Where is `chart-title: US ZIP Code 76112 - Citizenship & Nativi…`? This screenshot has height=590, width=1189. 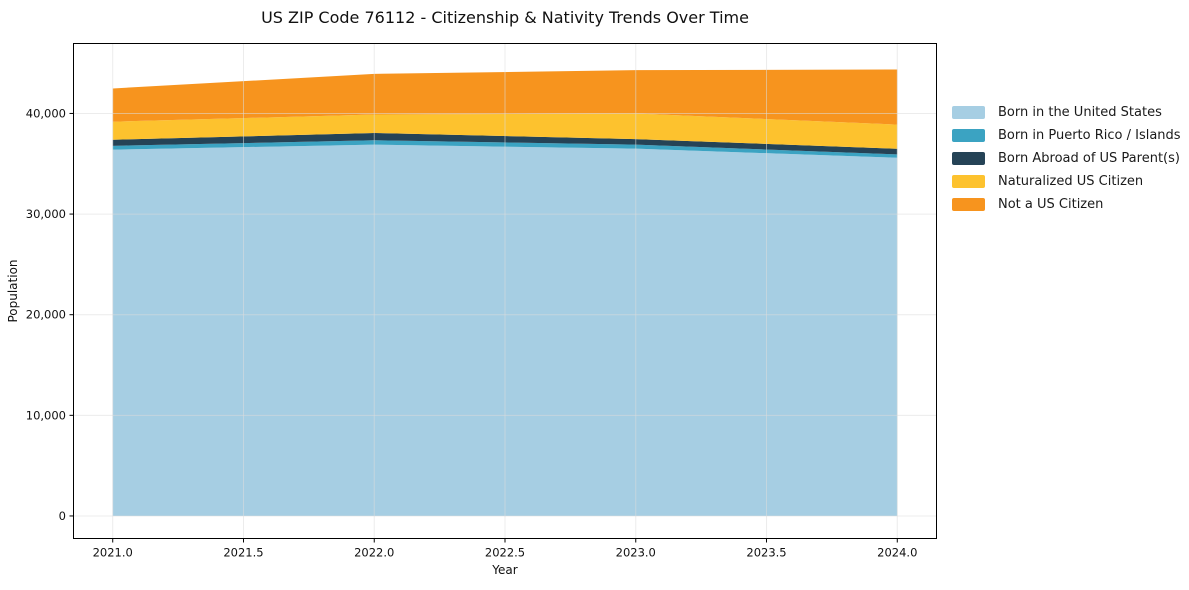 chart-title: US ZIP Code 76112 - Citizenship & Nativi… is located at coordinates (505, 17).